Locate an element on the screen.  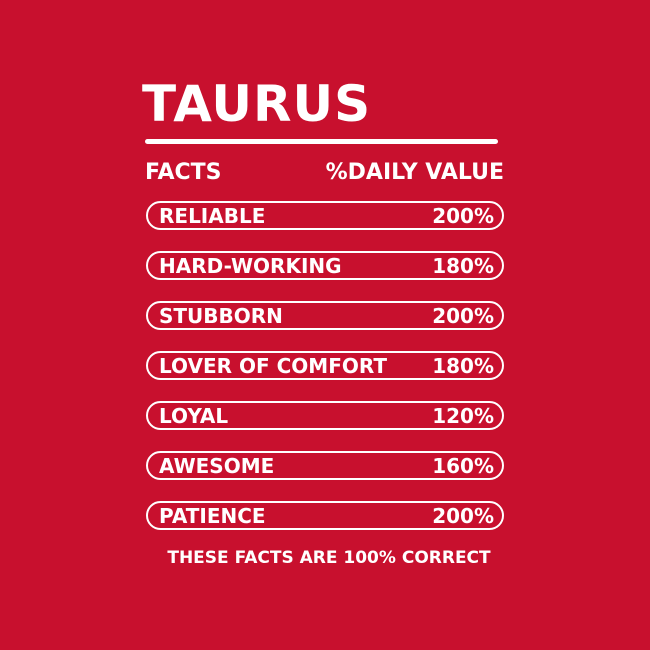
header-facts: FACTS is located at coordinates (183, 172).